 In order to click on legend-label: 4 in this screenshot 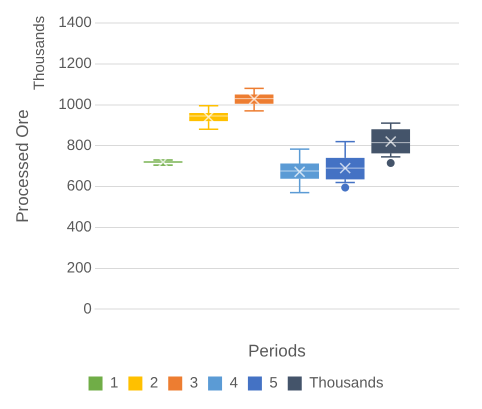, I will do `click(234, 383)`.